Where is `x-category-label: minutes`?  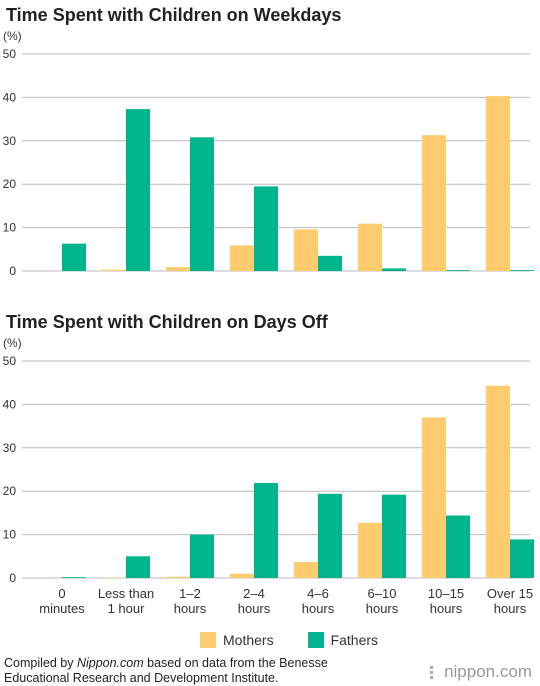
x-category-label: minutes is located at coordinates (62, 608).